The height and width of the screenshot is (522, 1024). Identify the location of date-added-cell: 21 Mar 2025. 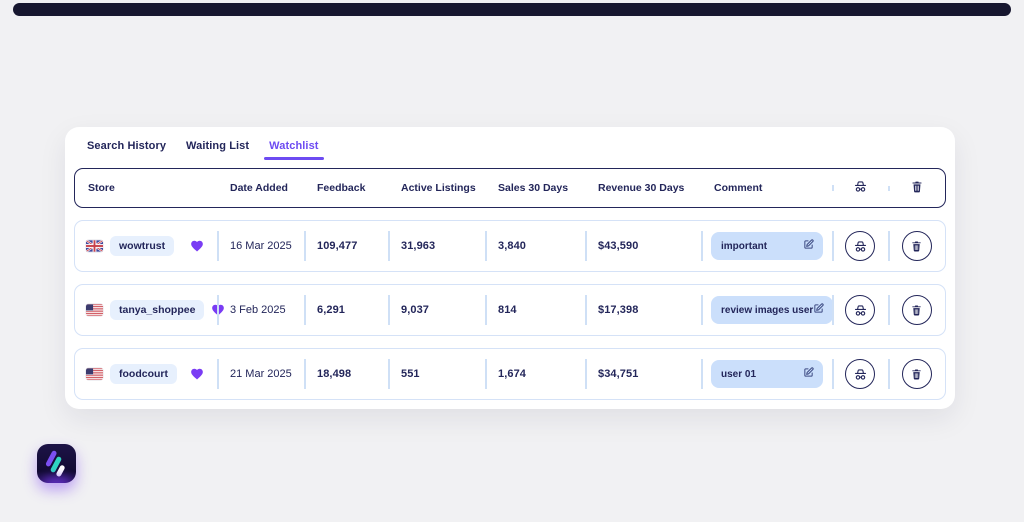
(260, 374).